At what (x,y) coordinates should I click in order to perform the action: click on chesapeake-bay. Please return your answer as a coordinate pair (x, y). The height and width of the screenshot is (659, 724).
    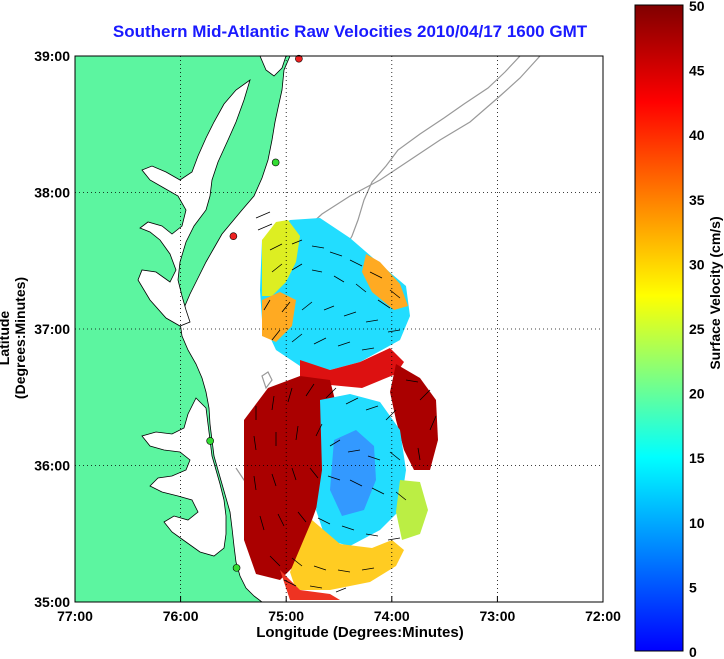
    Looking at the image, I should click on (194, 202).